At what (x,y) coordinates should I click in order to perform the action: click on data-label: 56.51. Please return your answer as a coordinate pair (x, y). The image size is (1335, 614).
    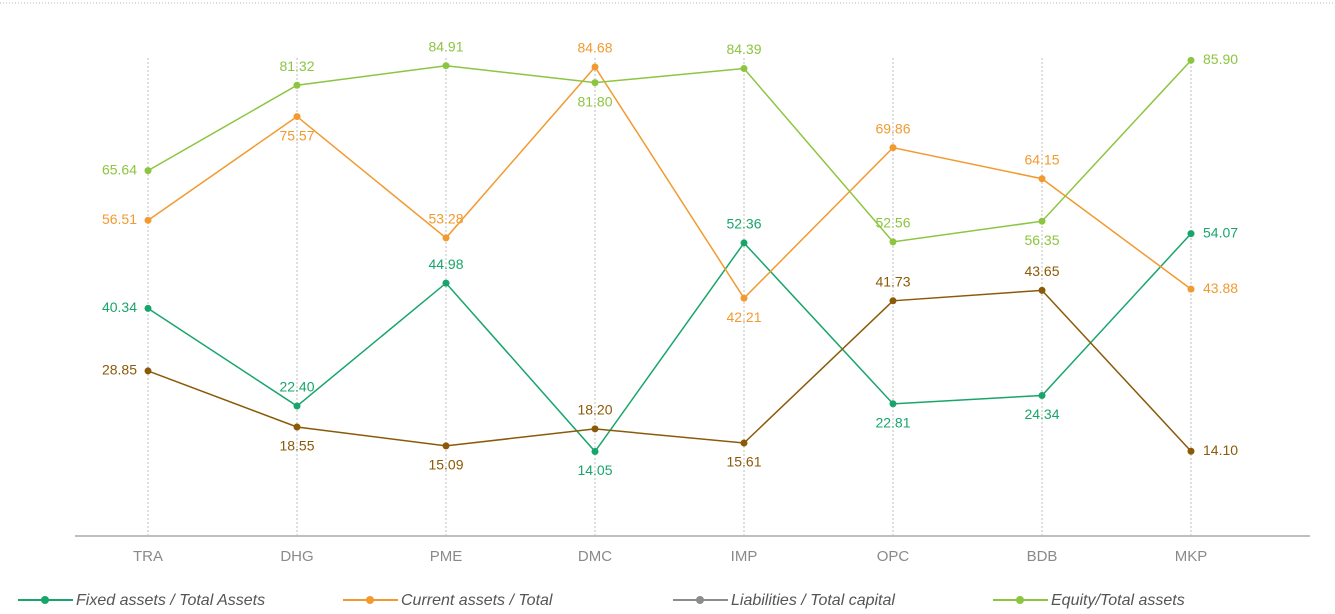
    Looking at the image, I should click on (119, 219).